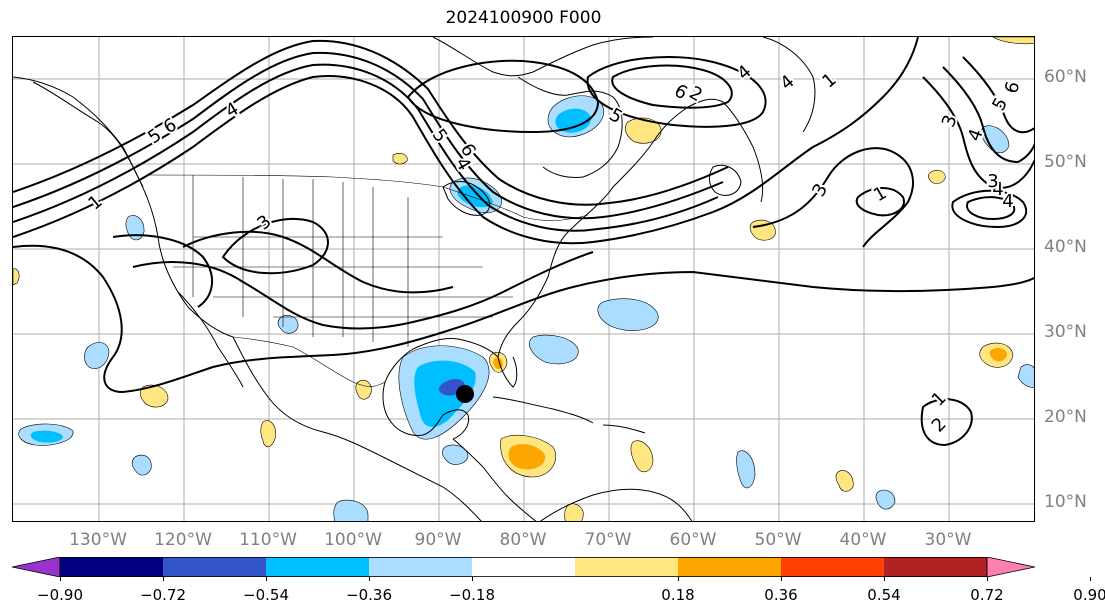 This screenshot has height=615, width=1105. Describe the element at coordinates (1065, 162) in the screenshot. I see `lat-label-50n: 50°N` at that location.